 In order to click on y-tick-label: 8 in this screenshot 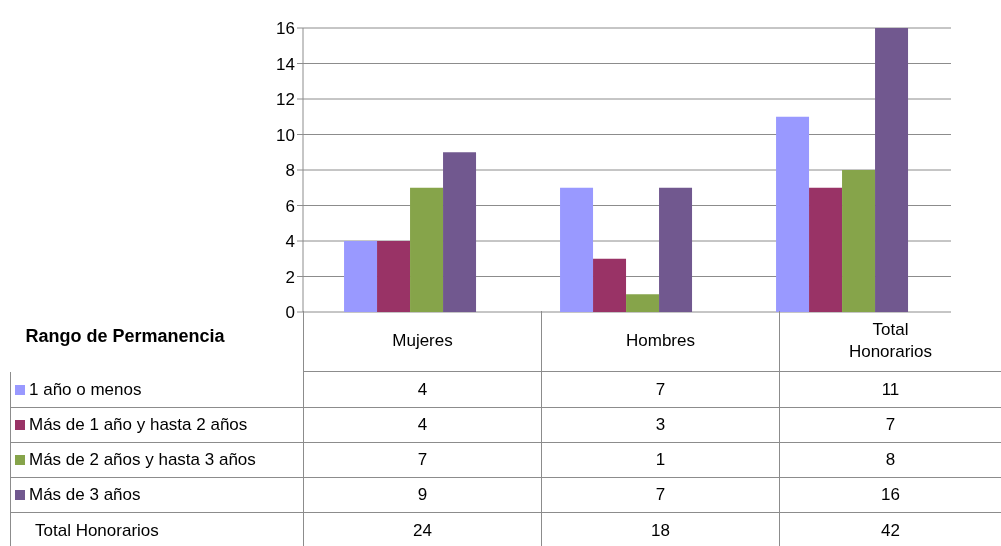, I will do `click(290, 171)`.